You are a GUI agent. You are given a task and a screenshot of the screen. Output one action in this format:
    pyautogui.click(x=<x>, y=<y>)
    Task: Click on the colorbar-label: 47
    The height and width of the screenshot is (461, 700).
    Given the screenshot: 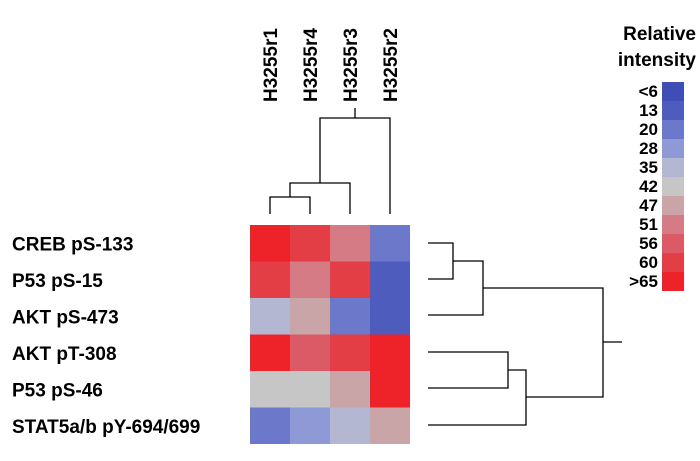 What is the action you would take?
    pyautogui.click(x=648, y=205)
    